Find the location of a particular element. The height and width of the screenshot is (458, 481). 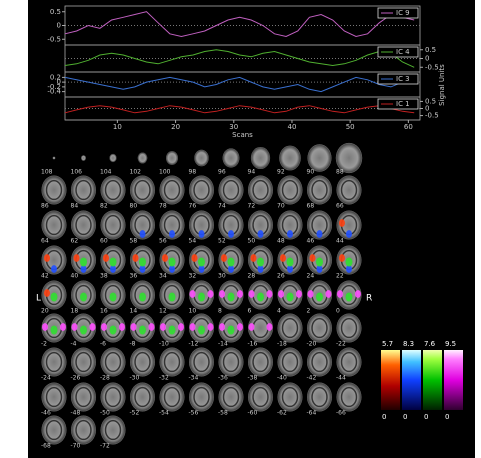

slice-label: 96 is located at coordinates (222, 172).